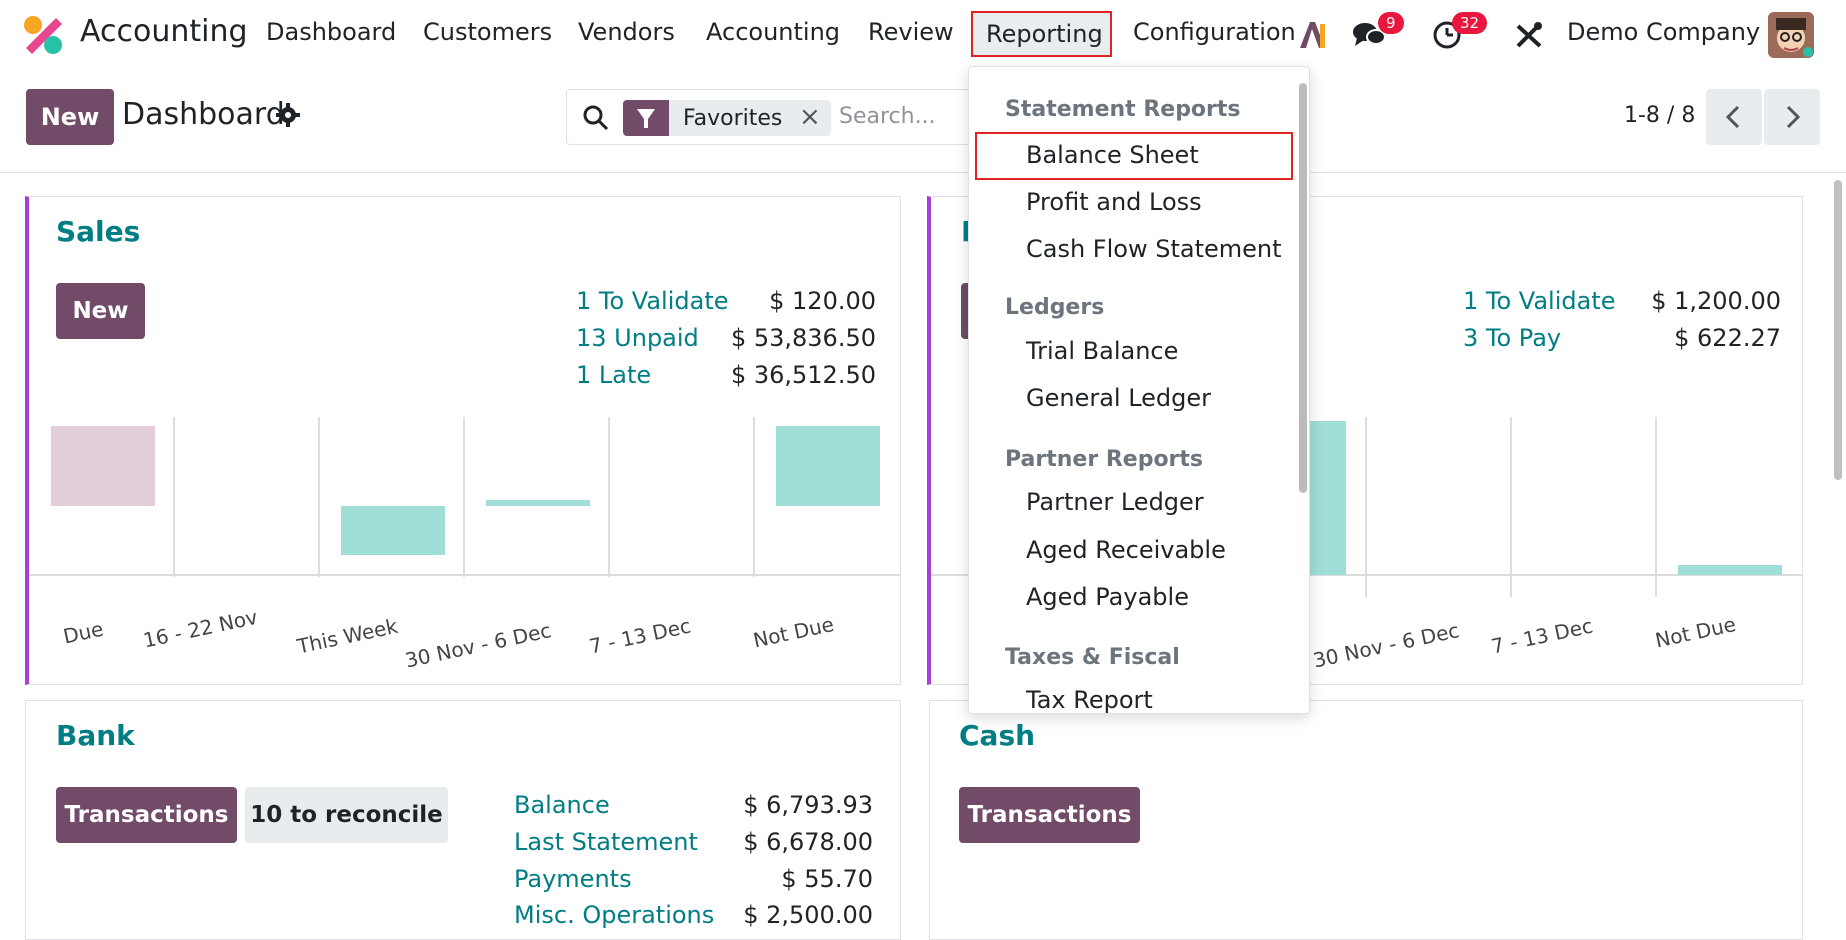 This screenshot has height=940, width=1846. What do you see at coordinates (1089, 700) in the screenshot?
I see `dd-item-tax-report: Tax Report` at bounding box center [1089, 700].